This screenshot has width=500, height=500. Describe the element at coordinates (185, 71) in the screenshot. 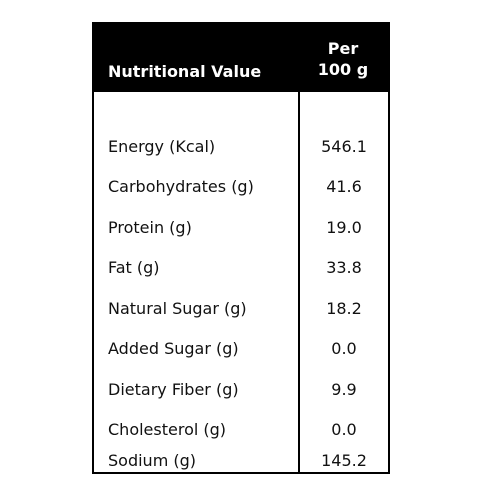

I see `header-nutritional-value: Nutritional Value` at that location.